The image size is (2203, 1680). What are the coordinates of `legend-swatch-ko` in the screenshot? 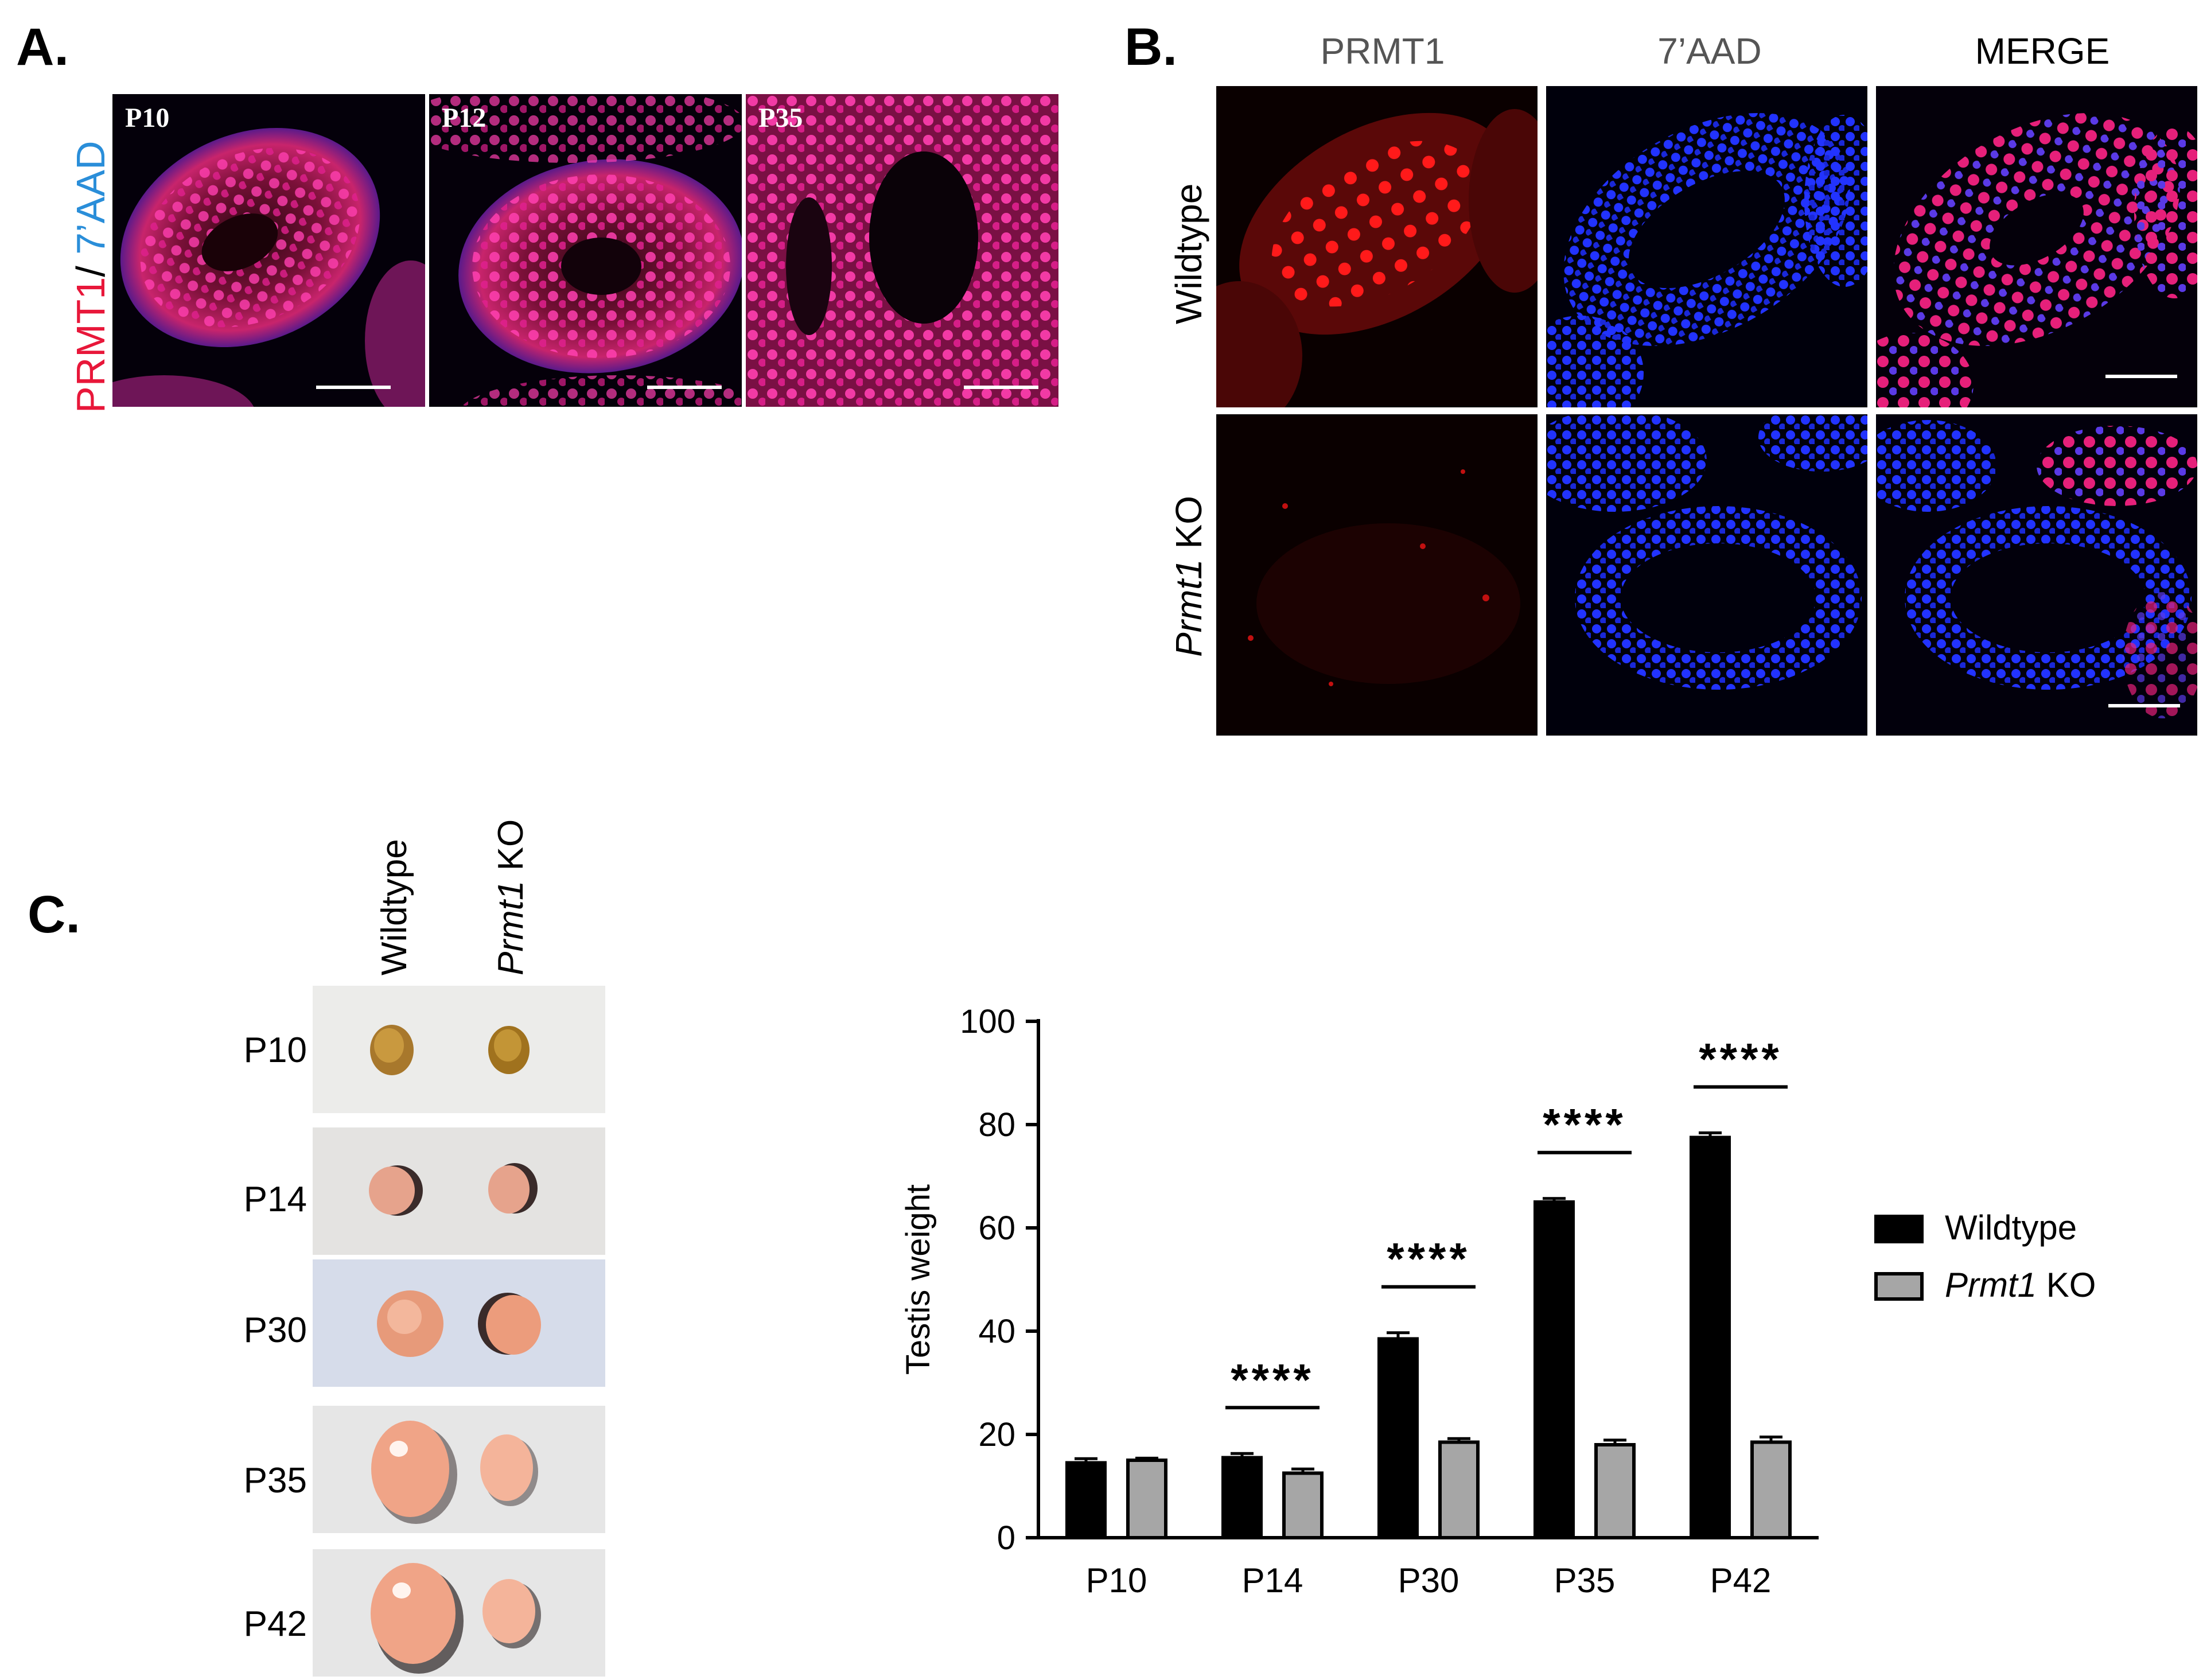 It's located at (1899, 1286).